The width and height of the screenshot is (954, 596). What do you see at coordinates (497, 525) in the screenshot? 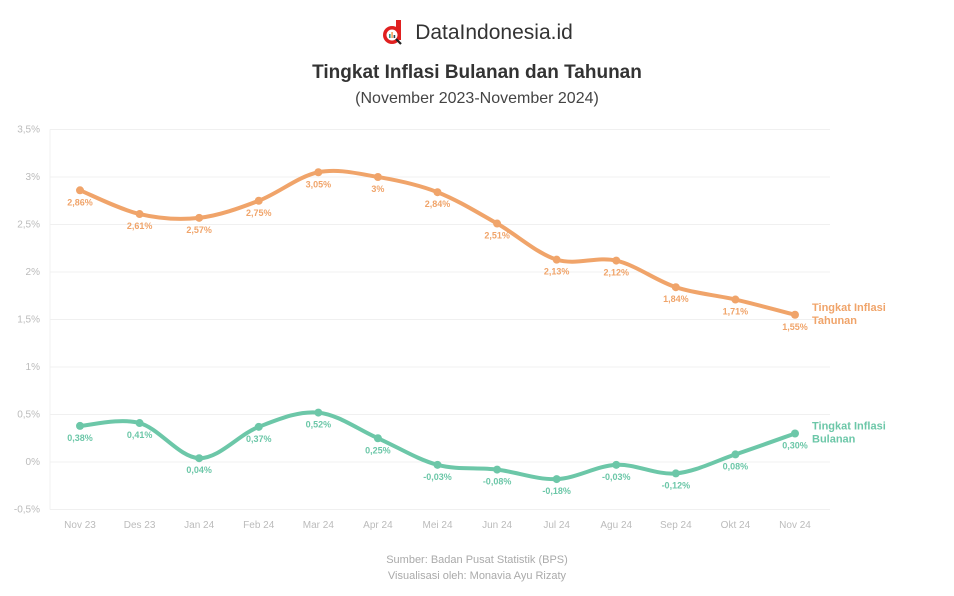
I see `x-tick-label: Jun 24` at bounding box center [497, 525].